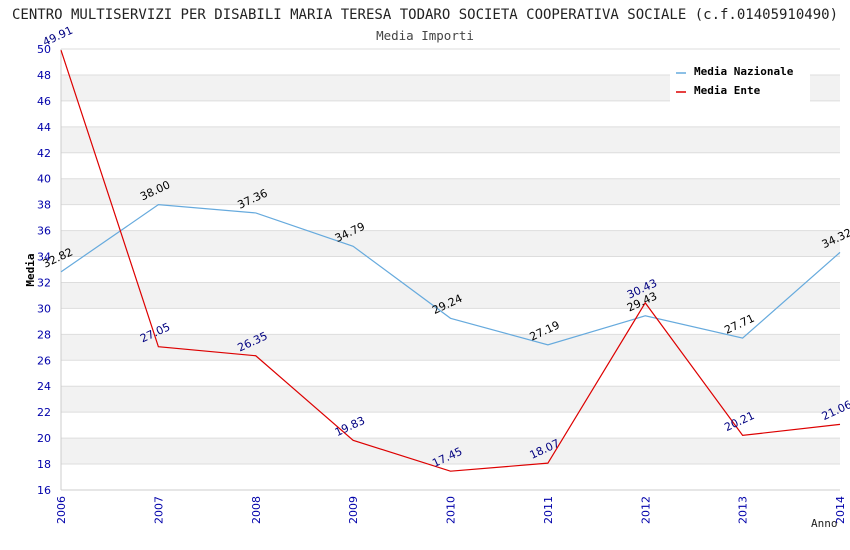 The width and height of the screenshot is (850, 550). What do you see at coordinates (158, 510) in the screenshot?
I see `x-tick-label: 2007` at bounding box center [158, 510].